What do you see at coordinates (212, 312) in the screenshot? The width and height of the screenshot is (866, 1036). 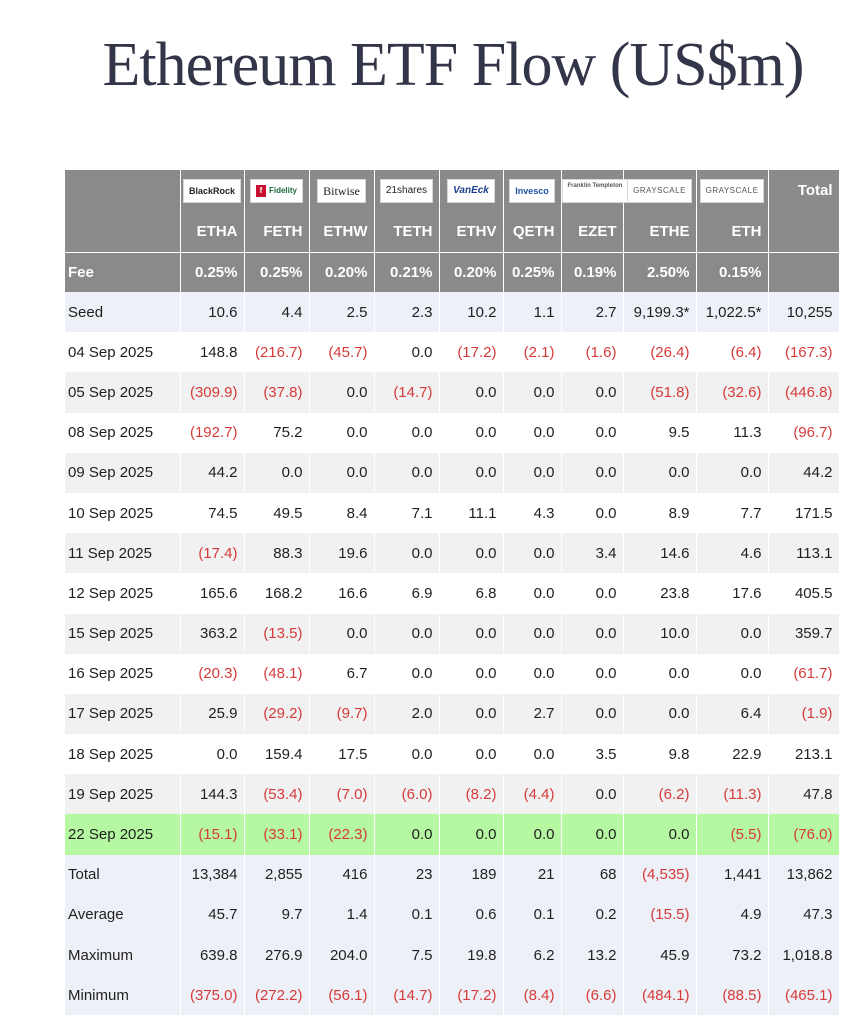 I see `flow-cell: 10.6` at bounding box center [212, 312].